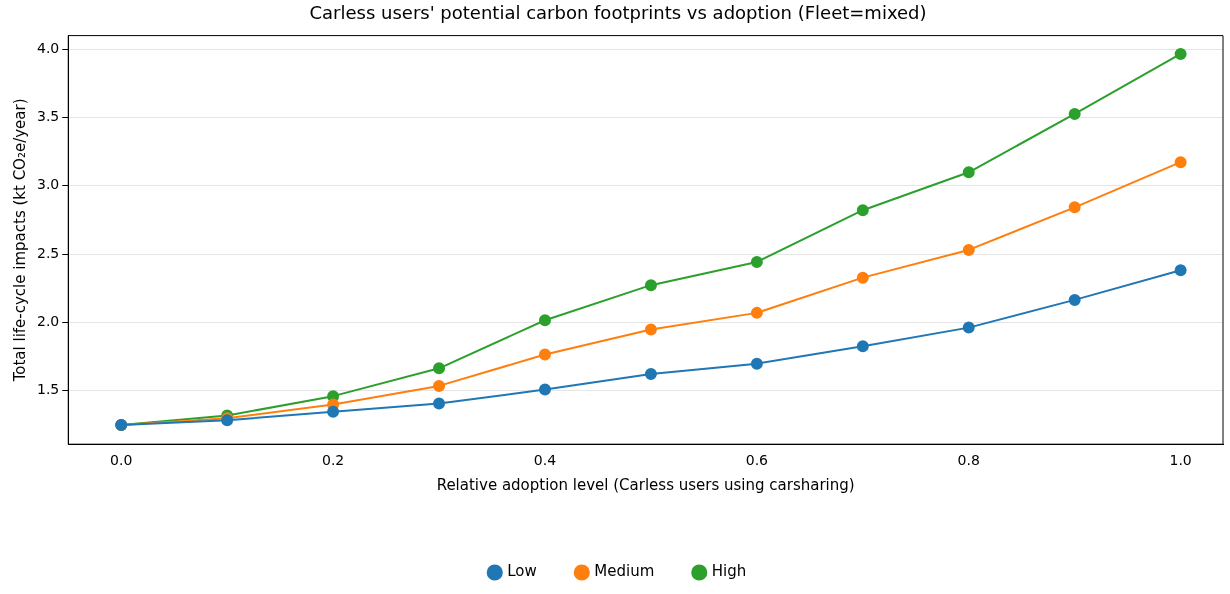 This screenshot has height=594, width=1230. What do you see at coordinates (48, 320) in the screenshot?
I see `y-tick-label: 2.0` at bounding box center [48, 320].